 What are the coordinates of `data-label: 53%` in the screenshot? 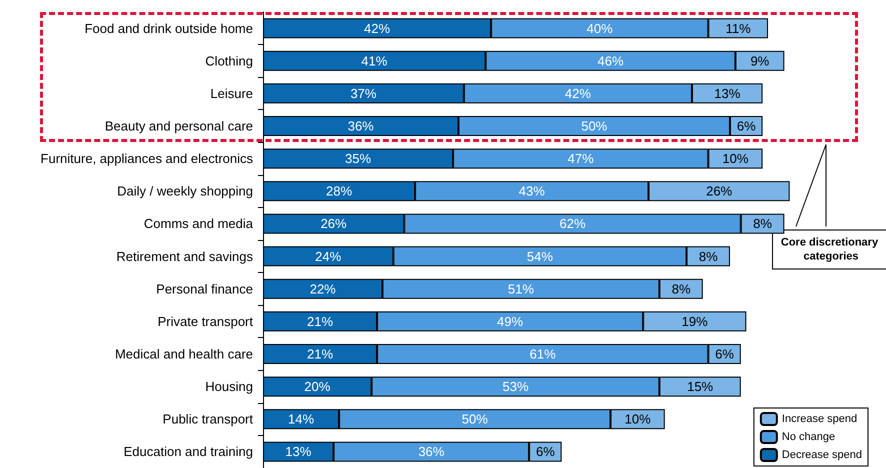 It's located at (515, 386).